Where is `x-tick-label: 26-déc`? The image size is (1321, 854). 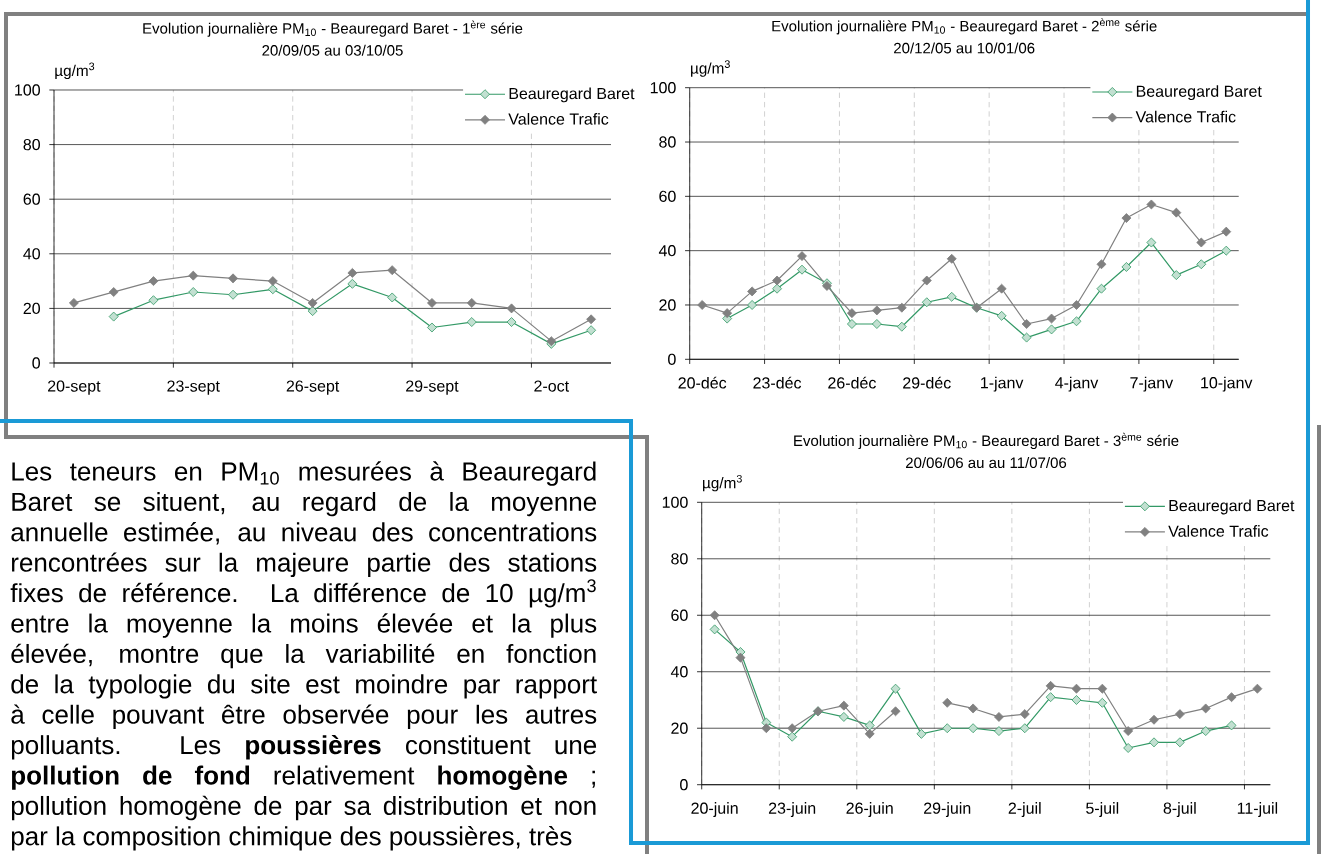 x-tick-label: 26-déc is located at coordinates (852, 382).